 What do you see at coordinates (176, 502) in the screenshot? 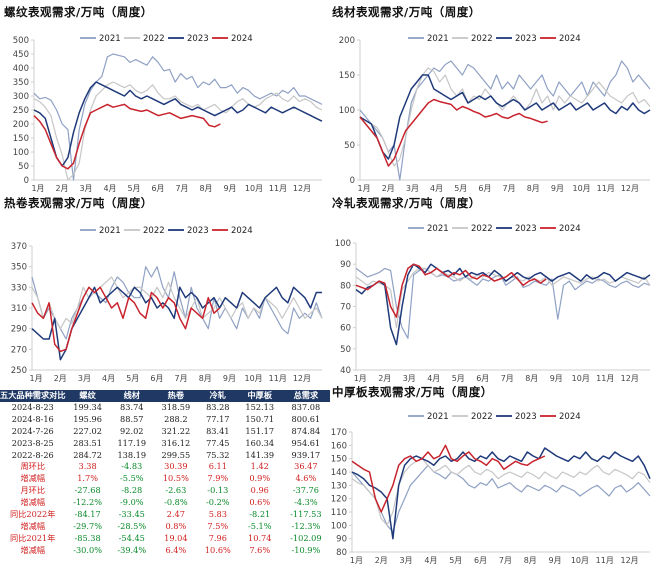
I see `table-cell: -0.8%` at bounding box center [176, 502].